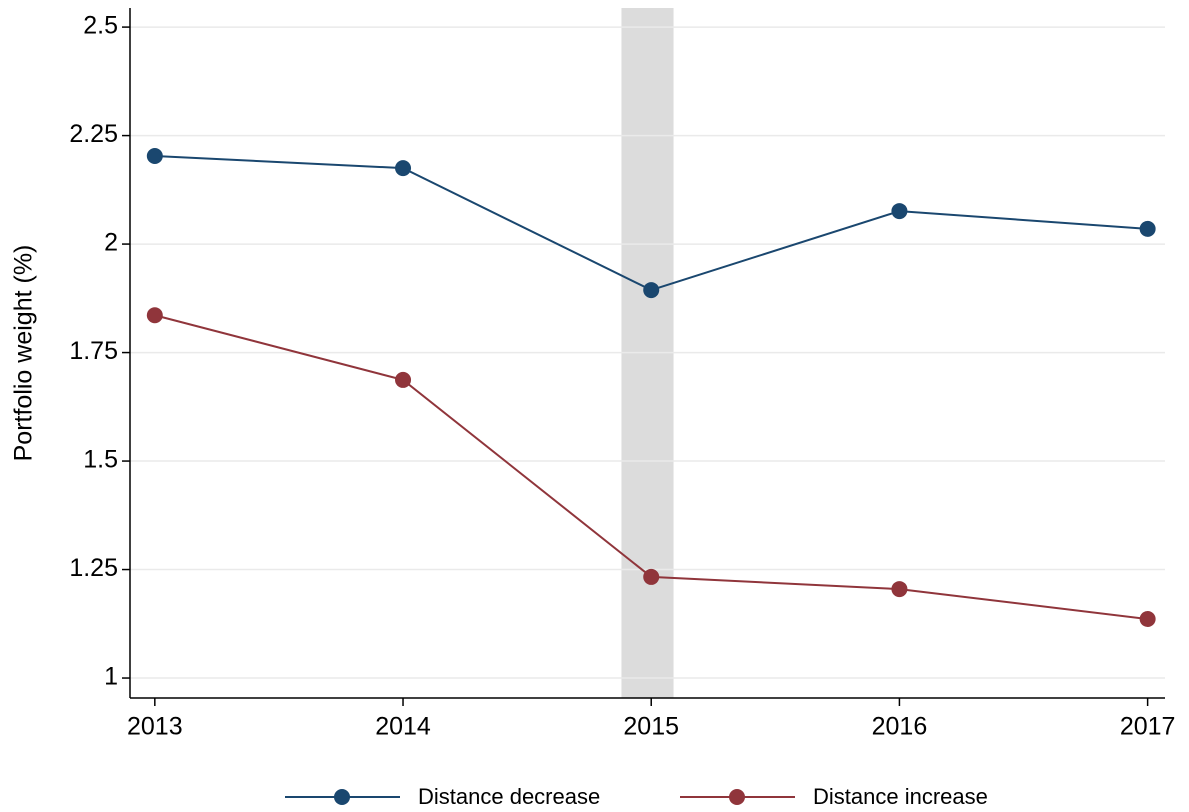  I want to click on x-tick-label: 2013, so click(155, 727).